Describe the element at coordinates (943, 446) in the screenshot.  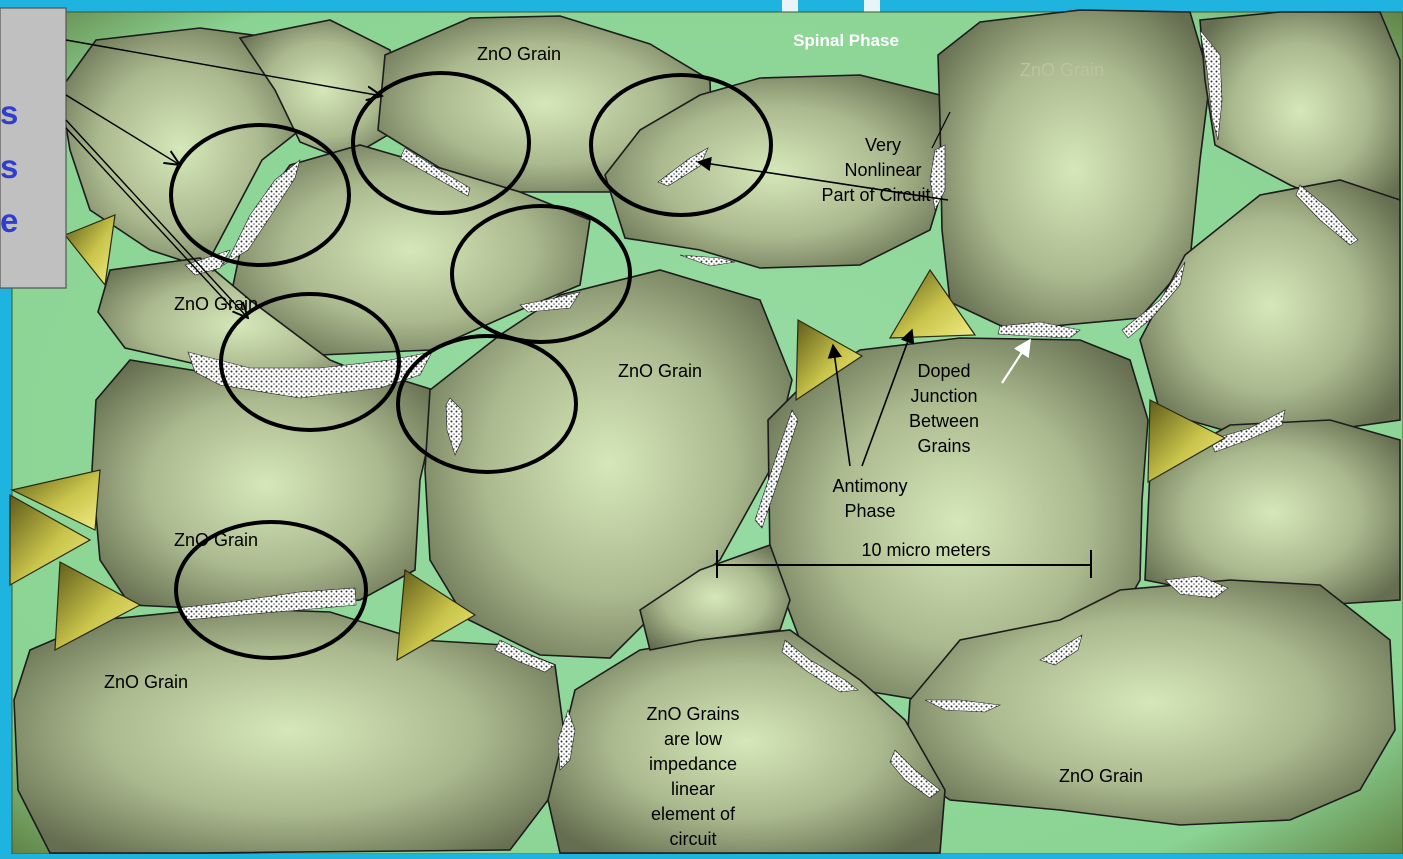
I see `doped-junction-label-line: Grains` at that location.